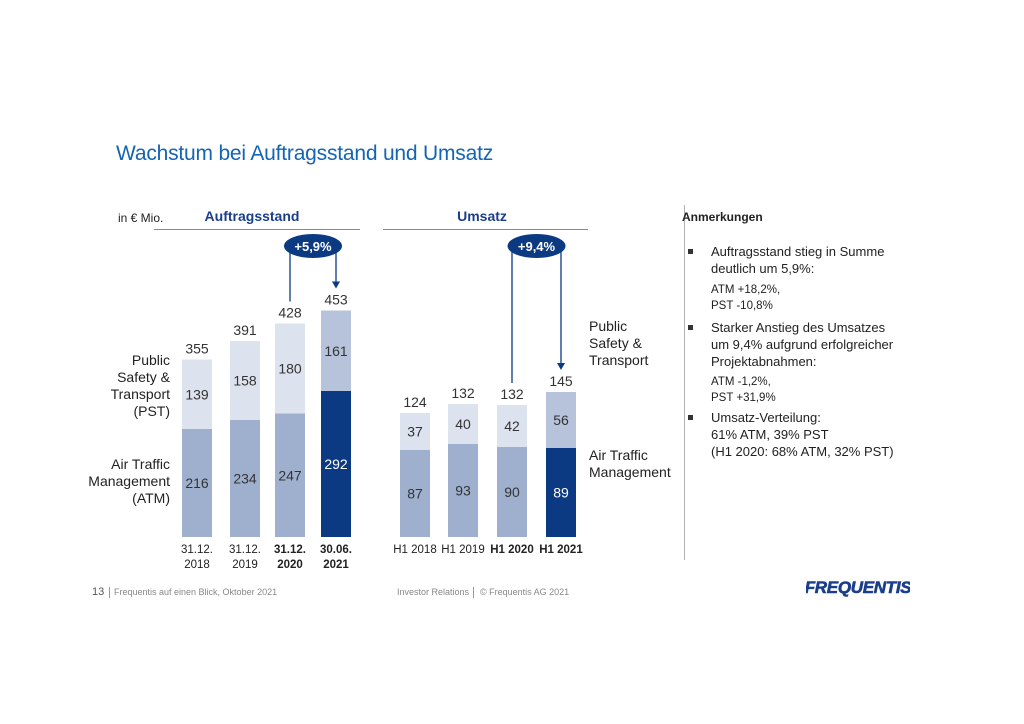 Image resolution: width=1024 pixels, height=724 pixels. What do you see at coordinates (129, 481) in the screenshot?
I see `legend-left-atm-line: Management` at bounding box center [129, 481].